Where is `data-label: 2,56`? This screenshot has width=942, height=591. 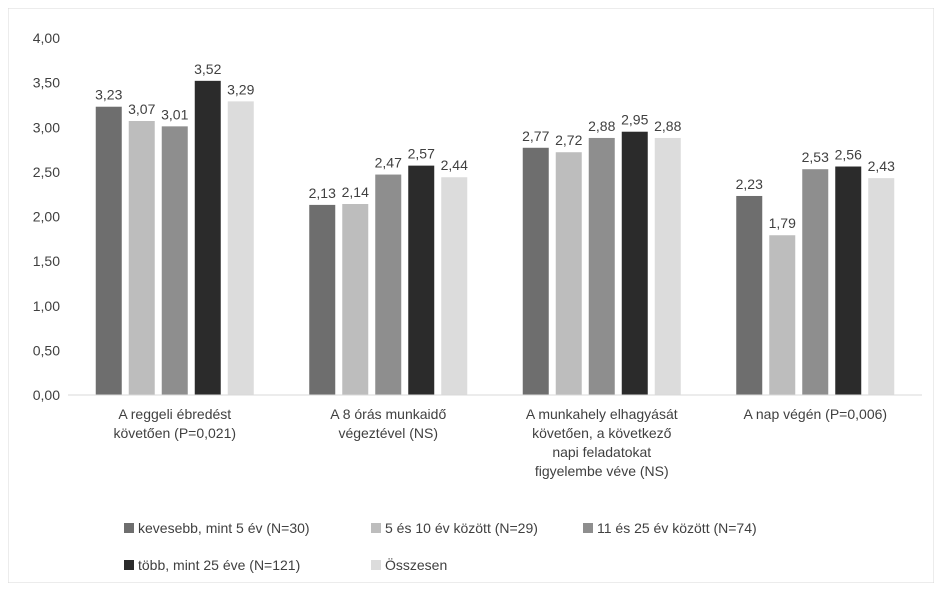
data-label: 2,56 is located at coordinates (848, 155).